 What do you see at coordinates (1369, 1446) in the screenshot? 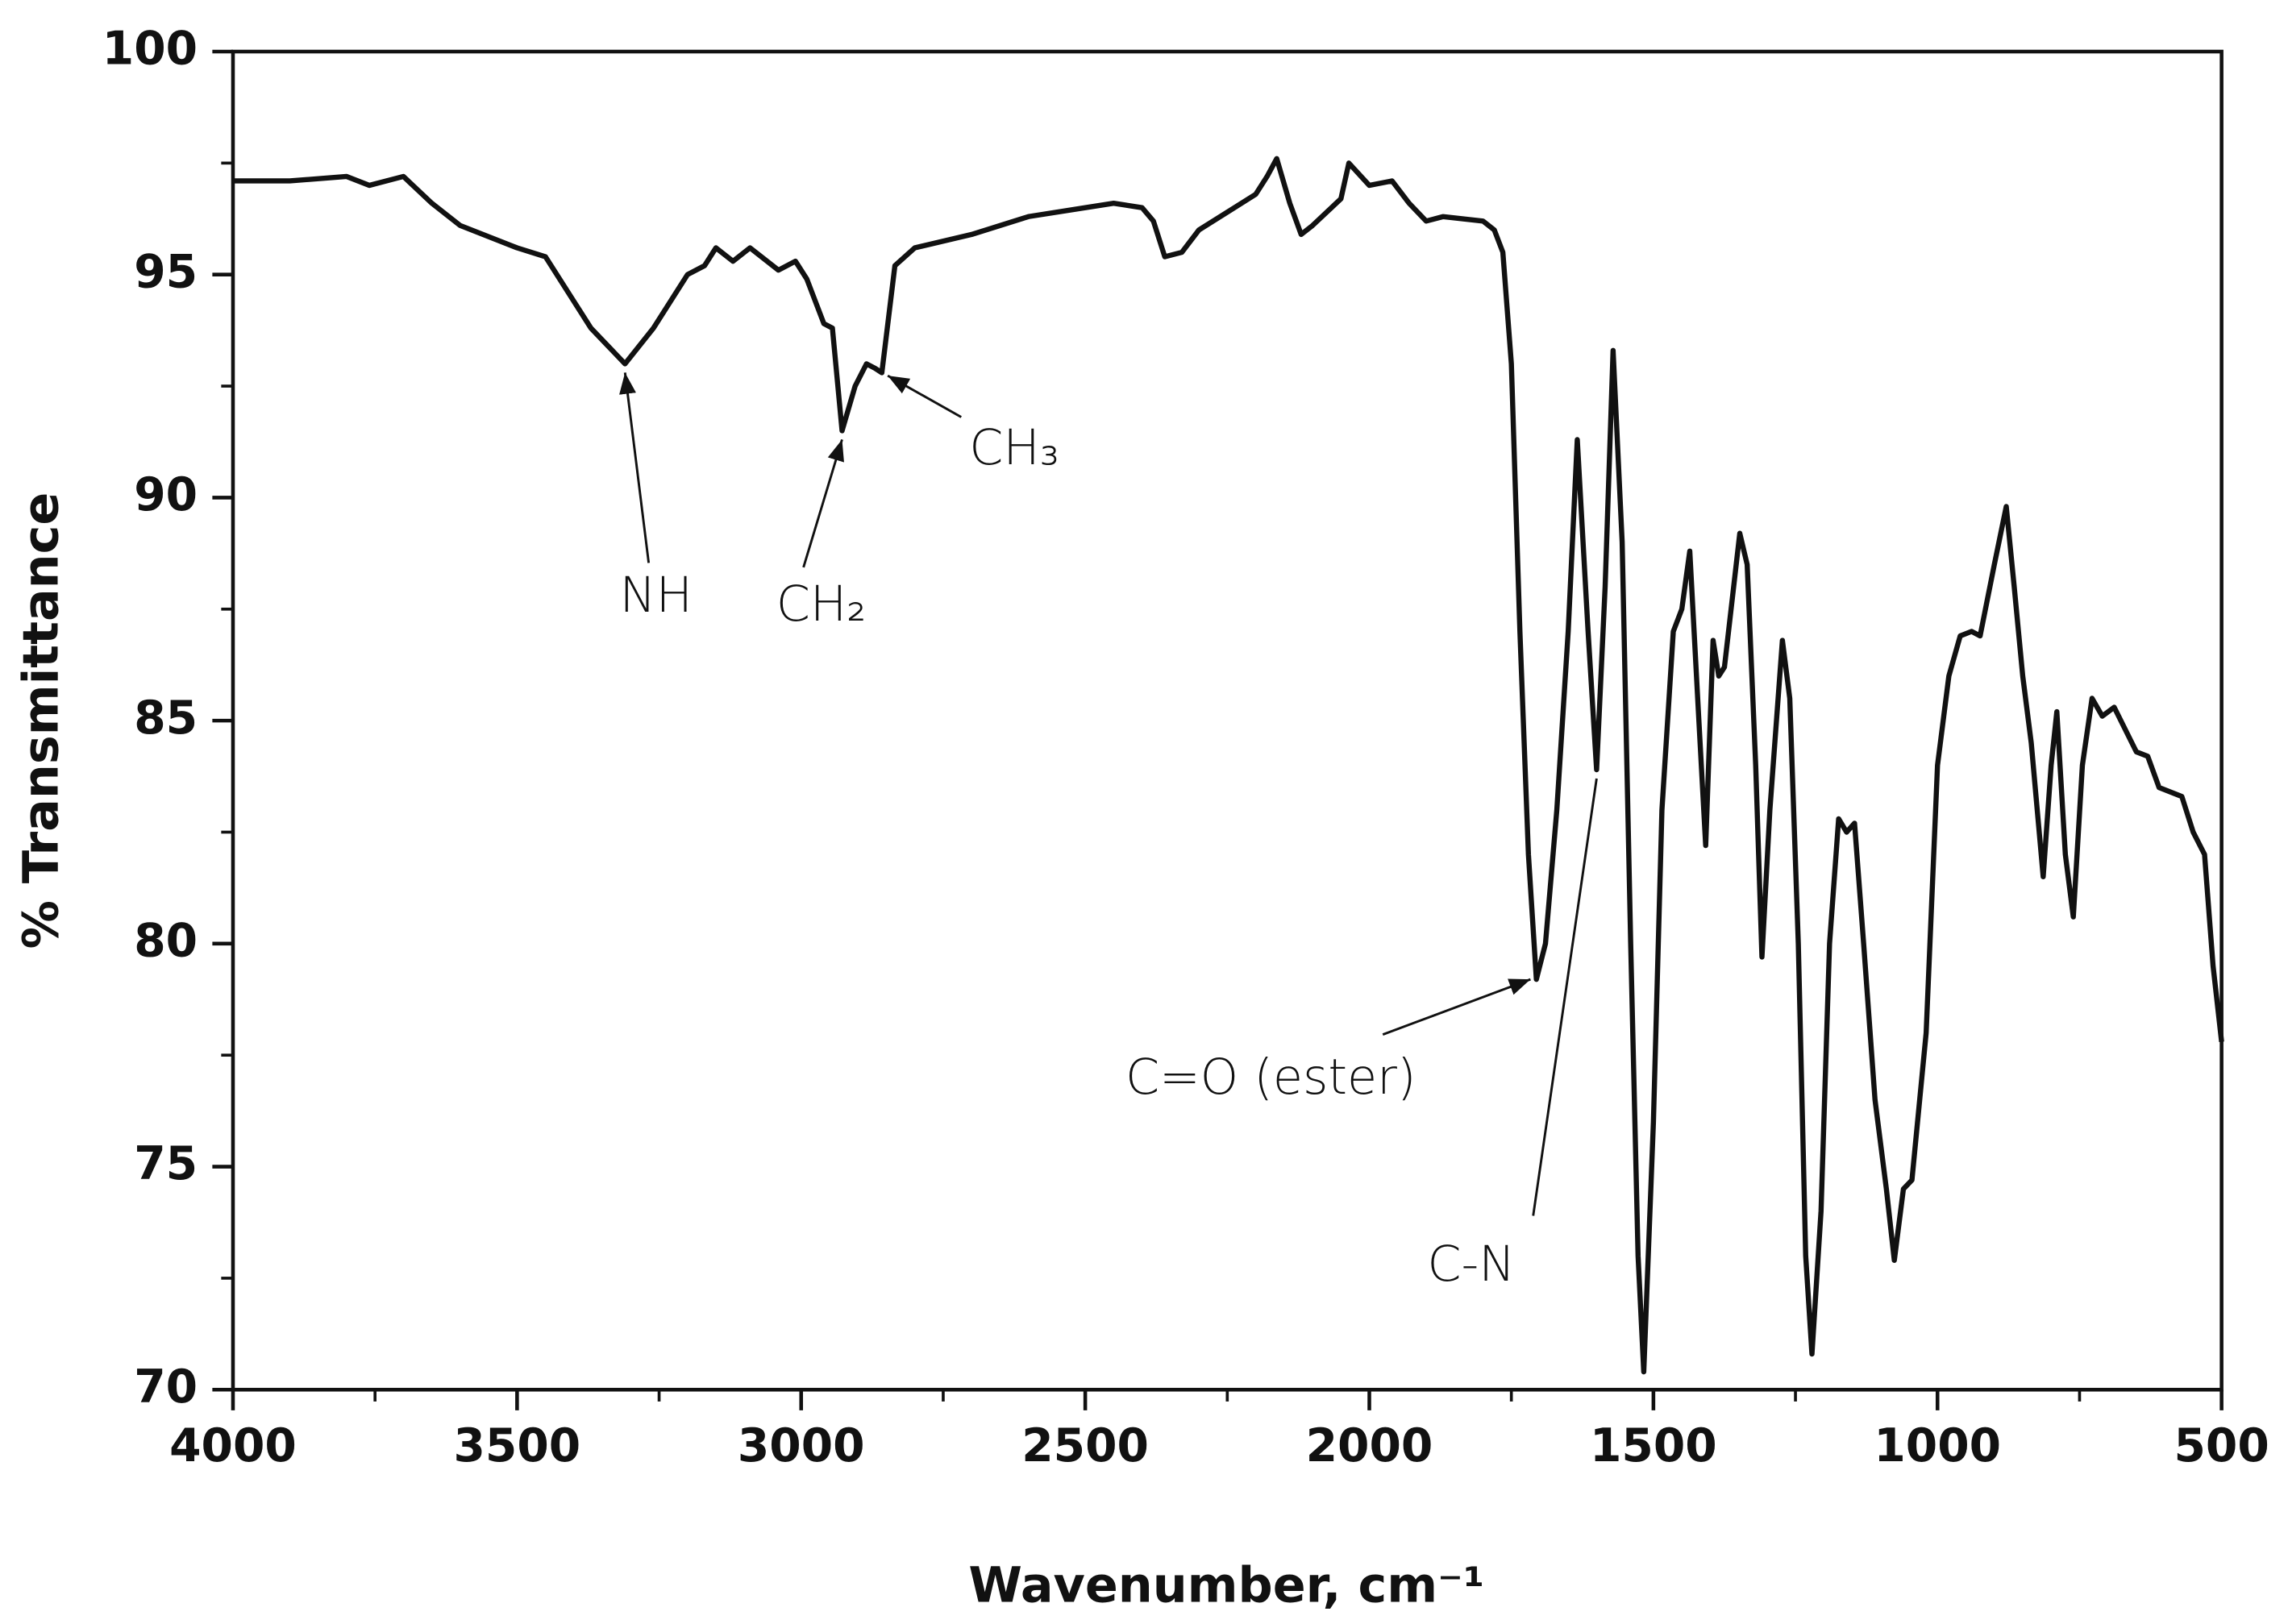
I see `x-tick-label: 2000` at bounding box center [1369, 1446].